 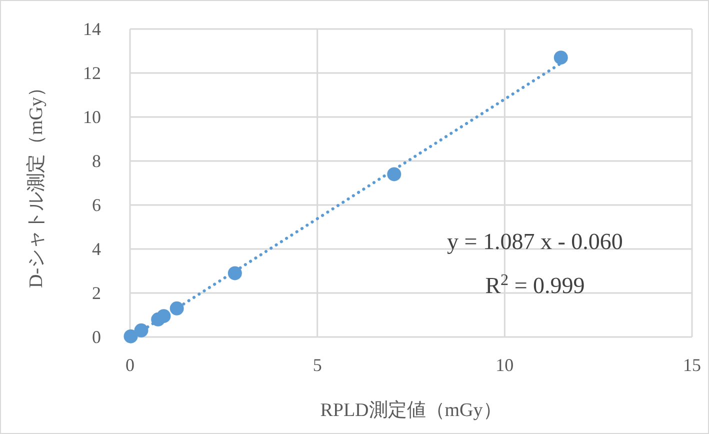 What do you see at coordinates (92, 73) in the screenshot?
I see `y-tick-label: 12` at bounding box center [92, 73].